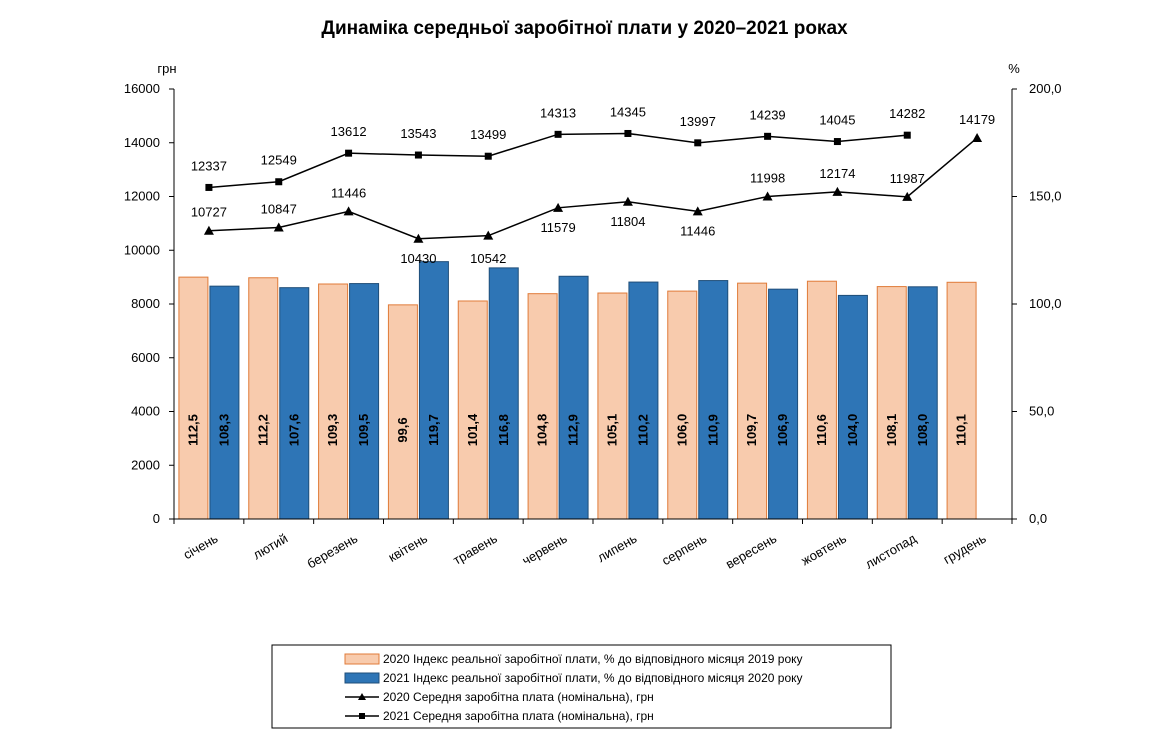 The width and height of the screenshot is (1169, 740). I want to click on bar-value-label: 106,0, so click(681, 430).